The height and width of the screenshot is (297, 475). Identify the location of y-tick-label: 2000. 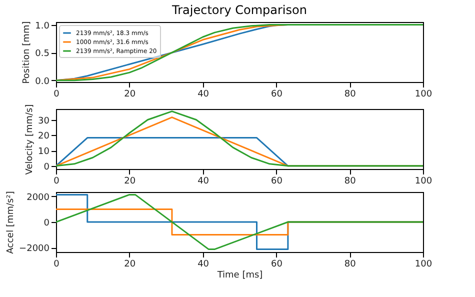
(38, 197).